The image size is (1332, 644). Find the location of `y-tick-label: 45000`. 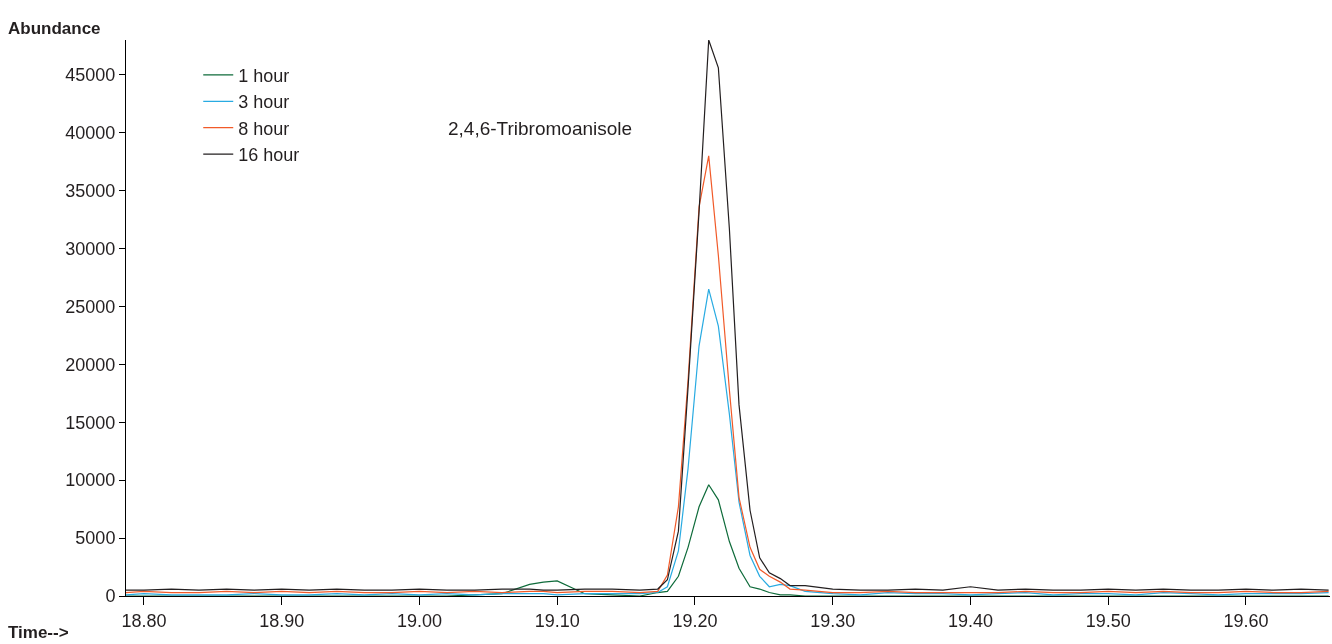

y-tick-label: 45000 is located at coordinates (90, 75).